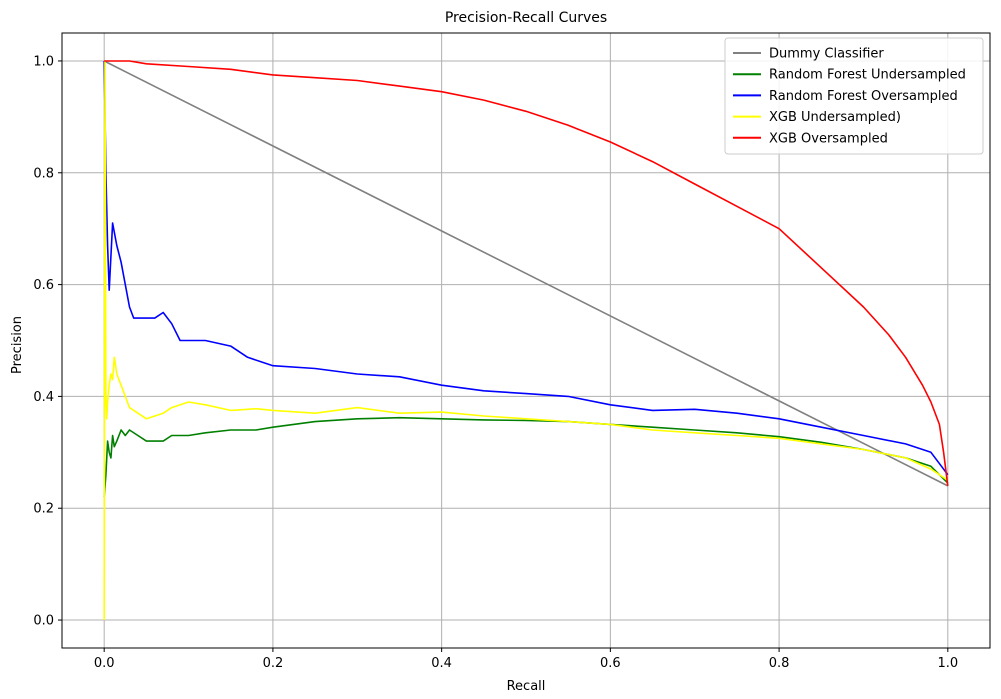 The image size is (1001, 699). Describe the element at coordinates (828, 138) in the screenshot. I see `legend-label: XGB Oversampled` at that location.